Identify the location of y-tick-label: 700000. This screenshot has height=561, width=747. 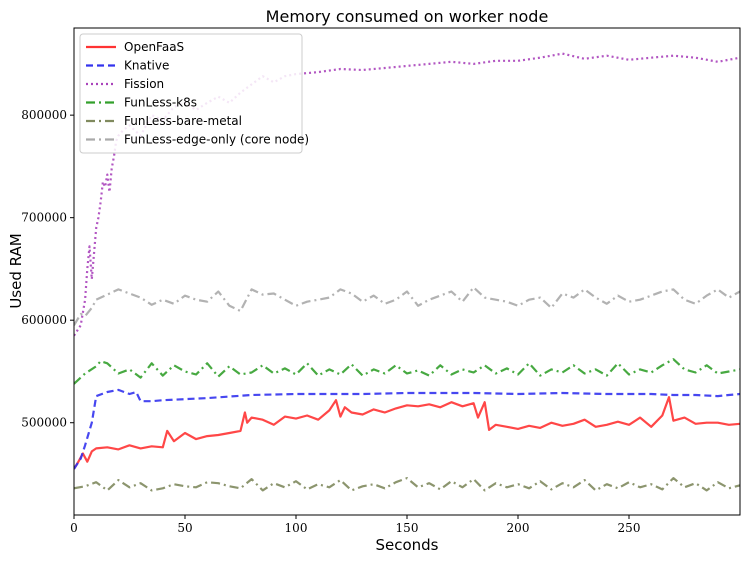
(44, 218).